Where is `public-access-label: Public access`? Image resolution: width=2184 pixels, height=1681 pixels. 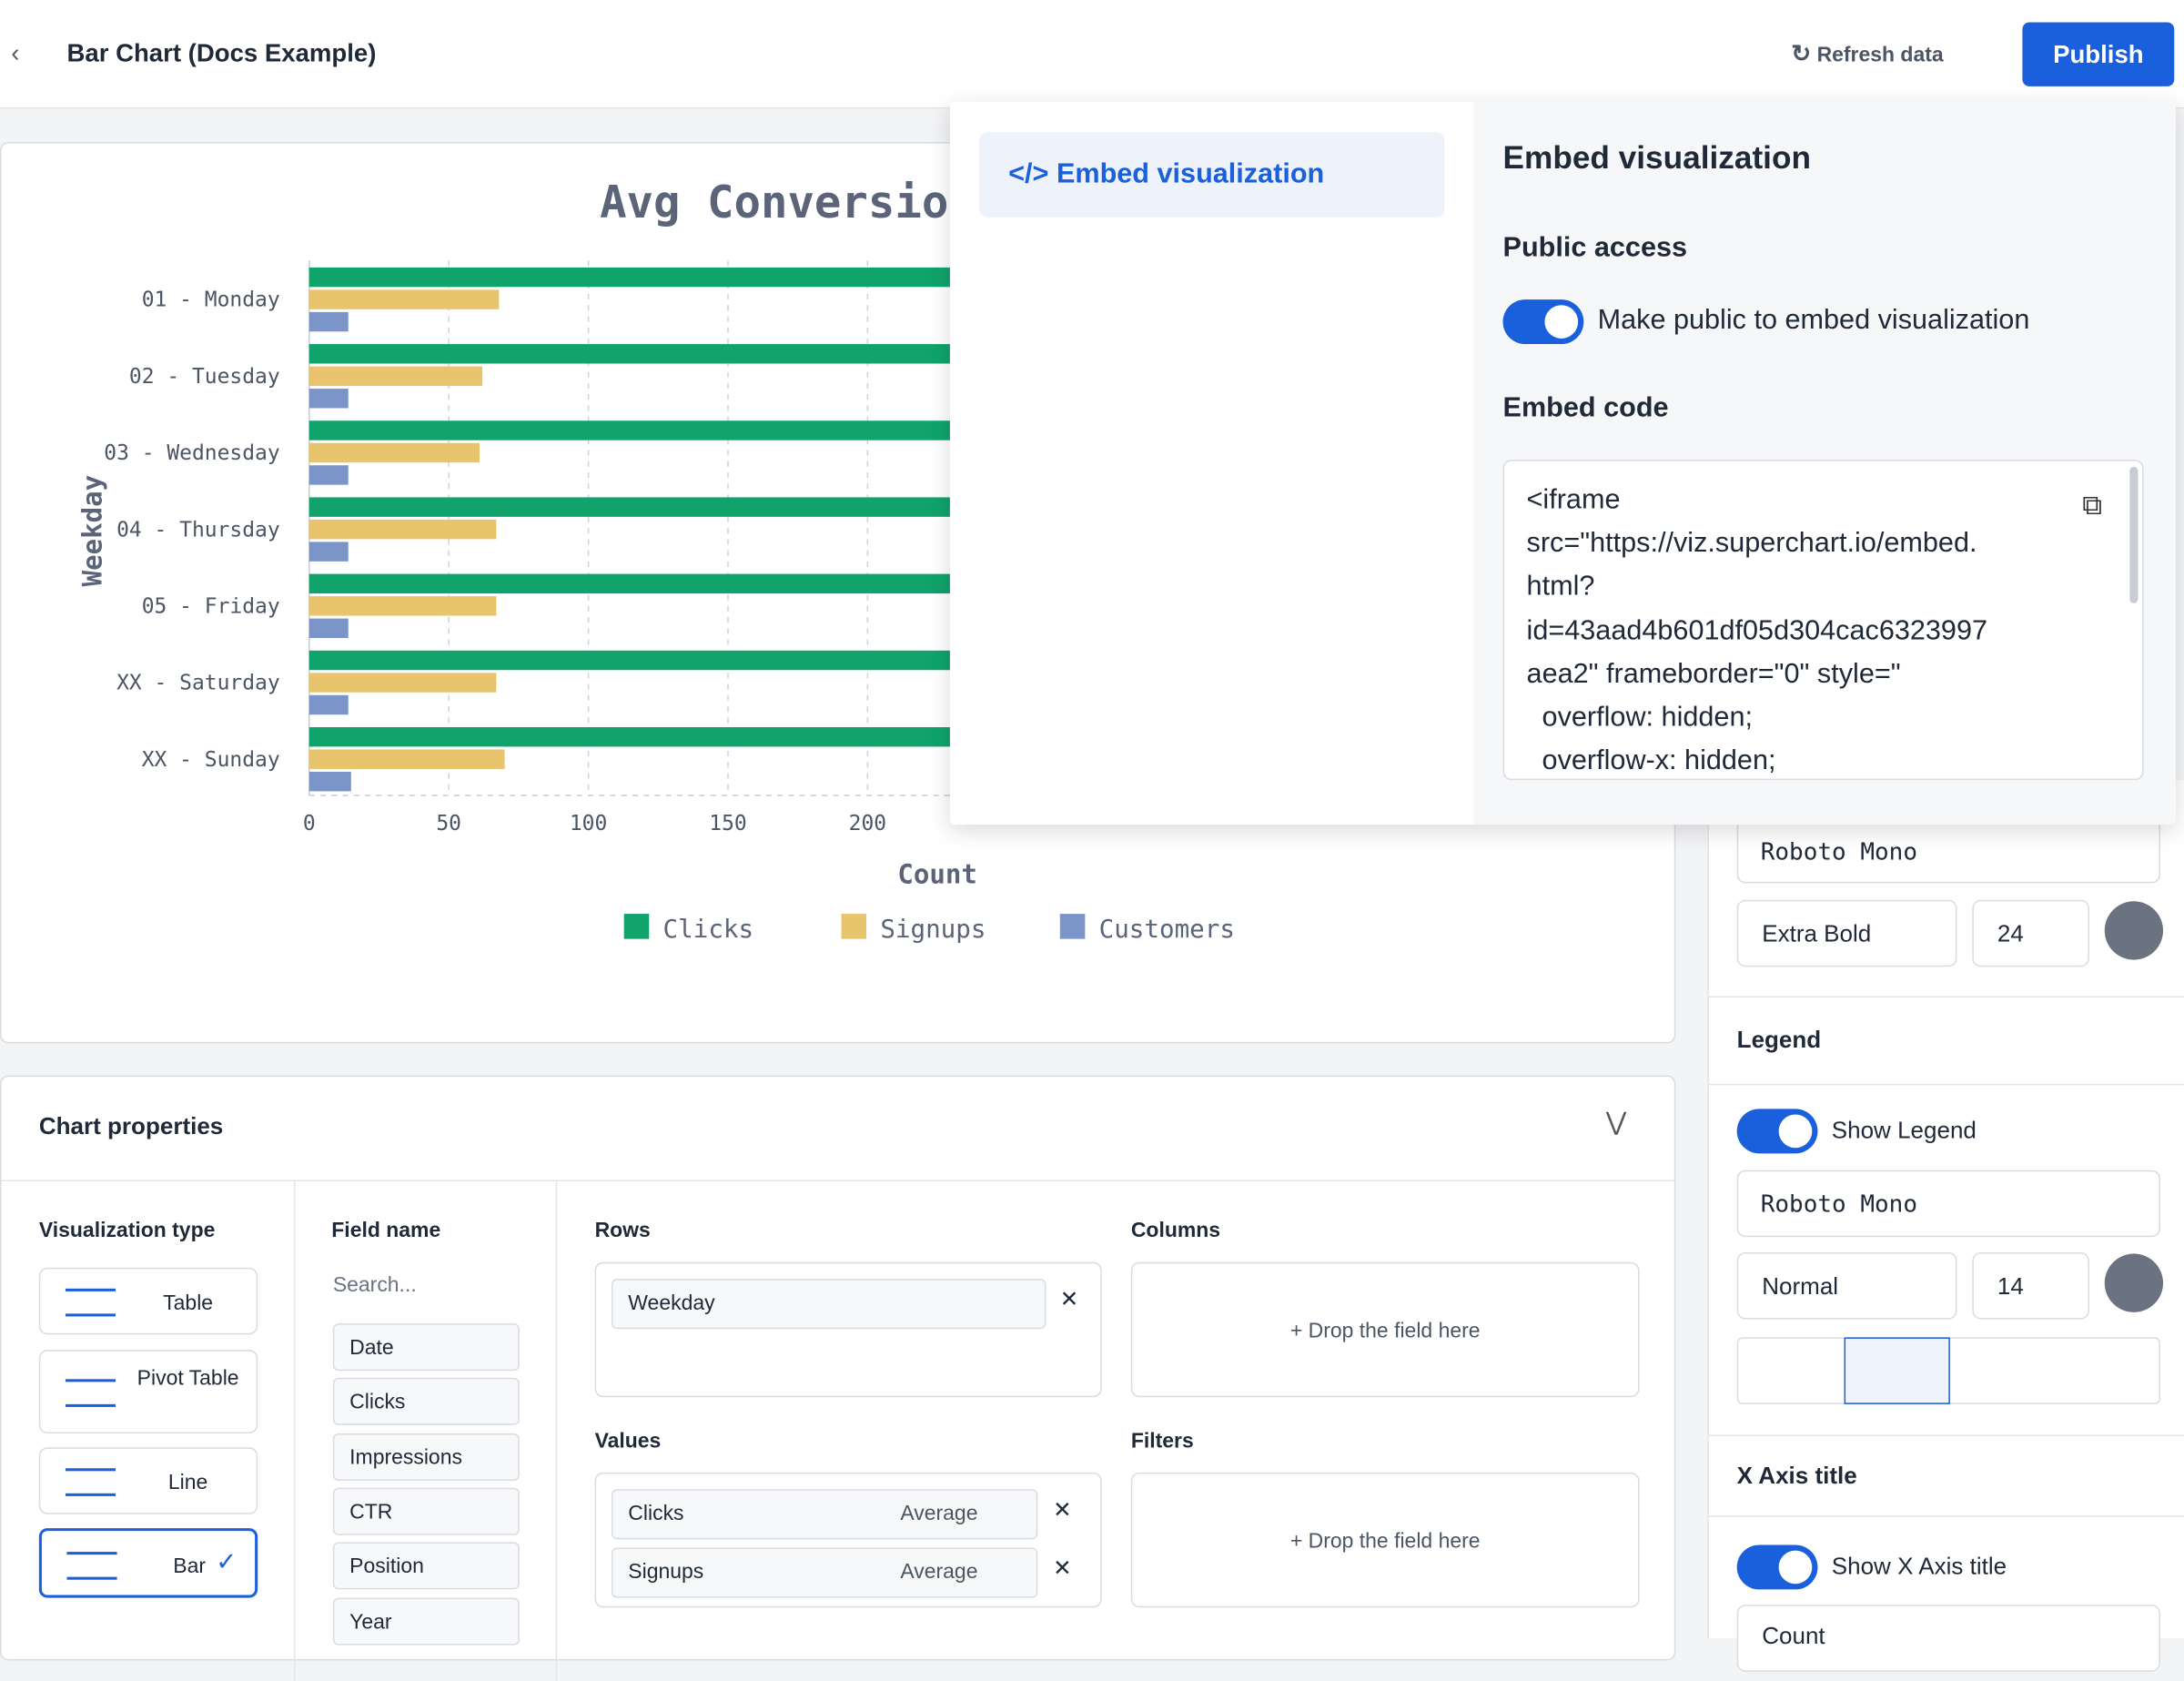 public-access-label: Public access is located at coordinates (1595, 248).